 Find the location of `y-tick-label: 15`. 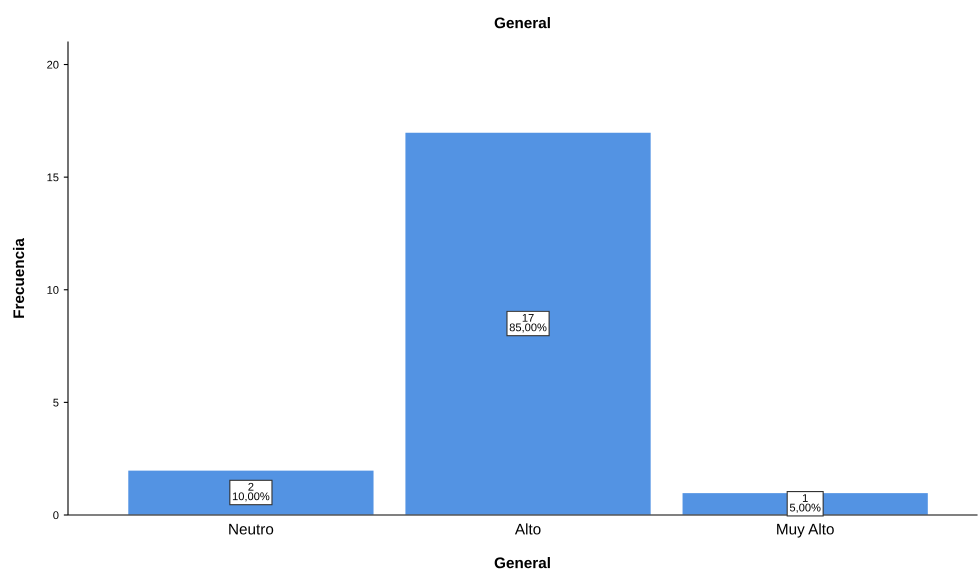

y-tick-label: 15 is located at coordinates (53, 178).